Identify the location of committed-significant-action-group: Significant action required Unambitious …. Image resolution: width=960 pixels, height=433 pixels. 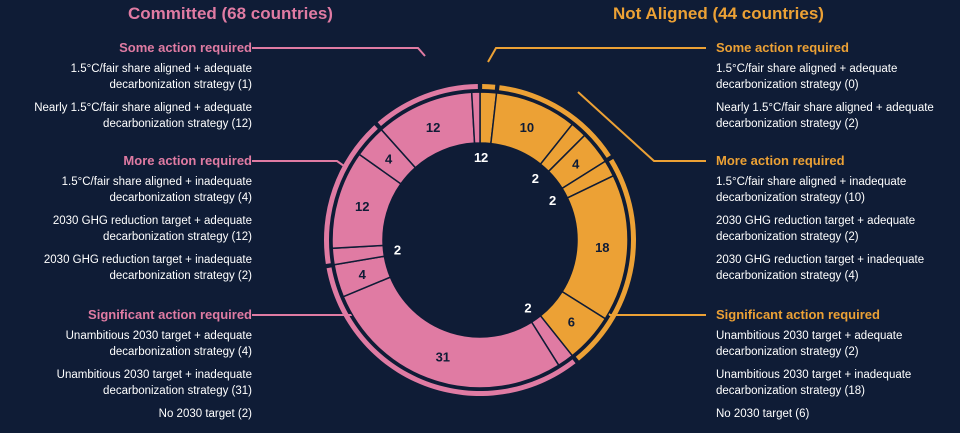
(126, 368).